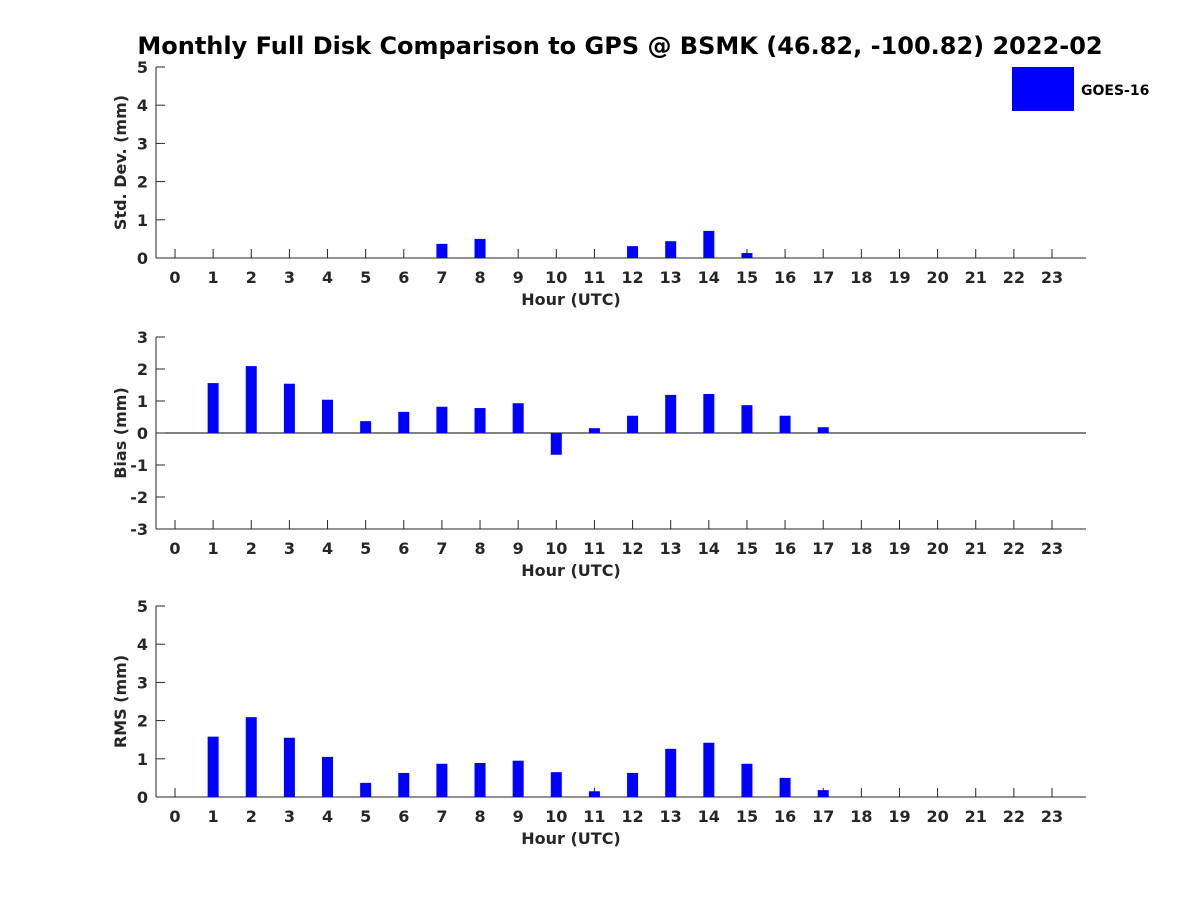 The image size is (1200, 900). I want to click on legend: GOES-16, so click(1080, 89).